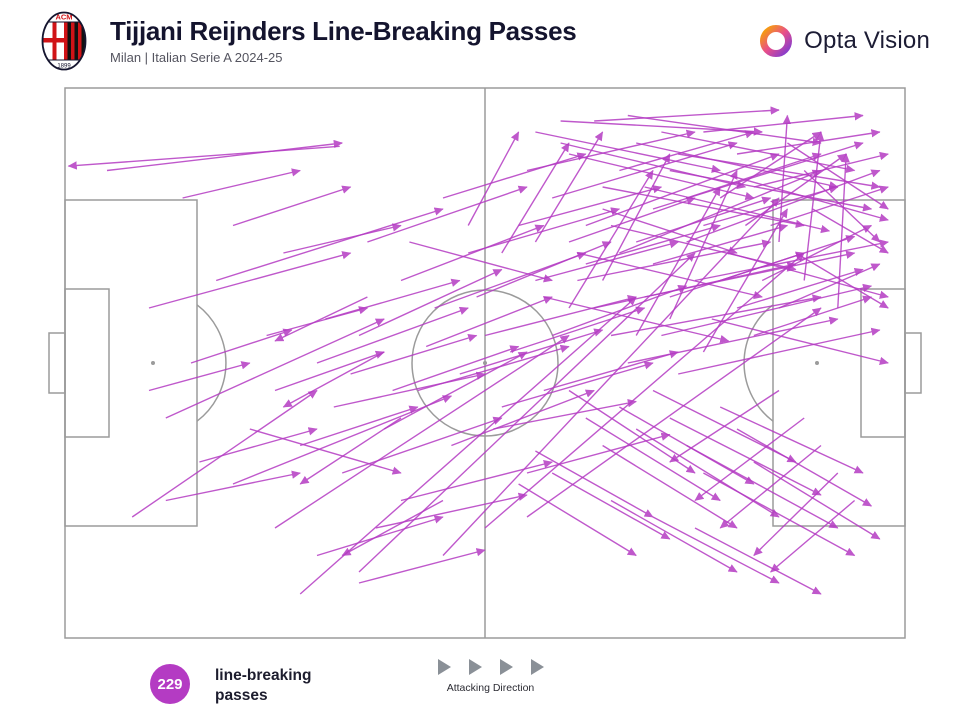 The height and width of the screenshot is (725, 966). What do you see at coordinates (64, 67) in the screenshot?
I see `crest-year: 1899` at bounding box center [64, 67].